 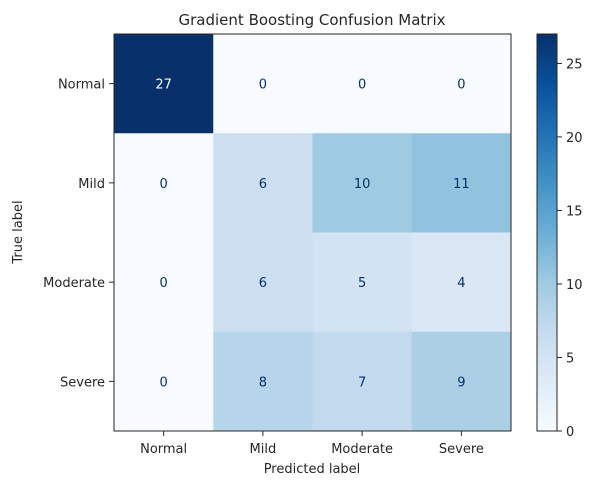 I want to click on y-tick-label: Mild, so click(x=91, y=184).